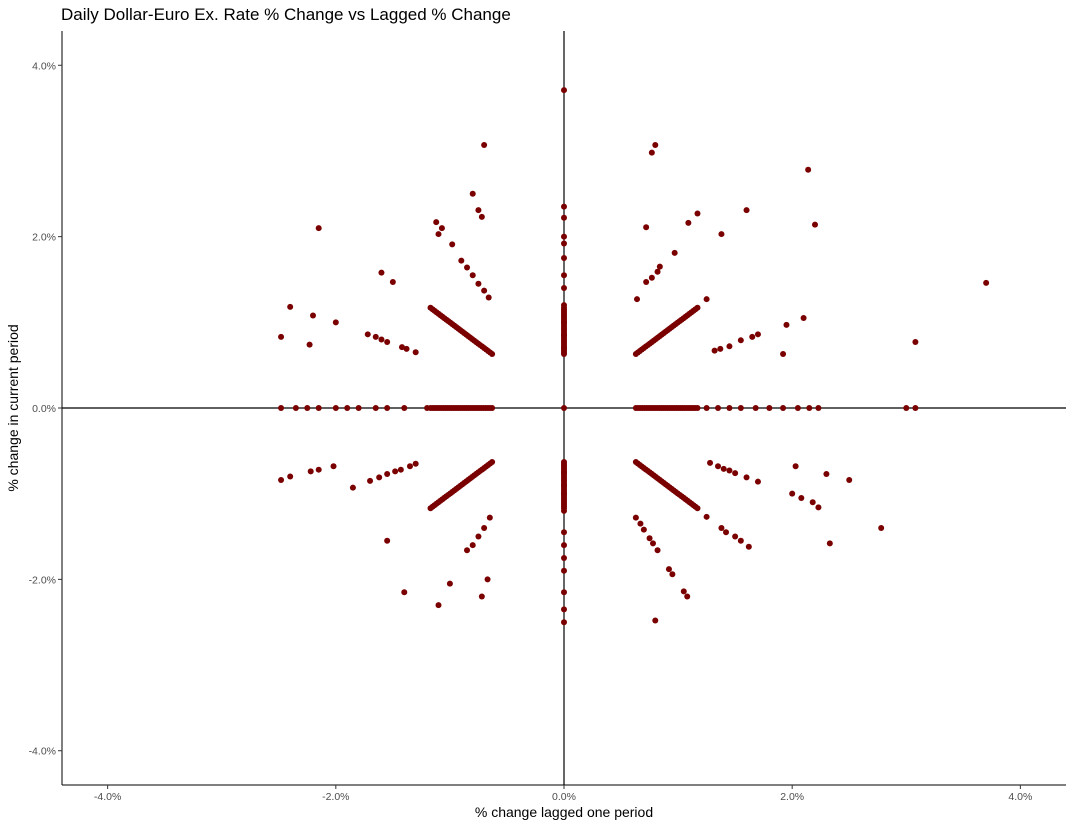  I want to click on y-axis-title: % change in current period, so click(13, 407).